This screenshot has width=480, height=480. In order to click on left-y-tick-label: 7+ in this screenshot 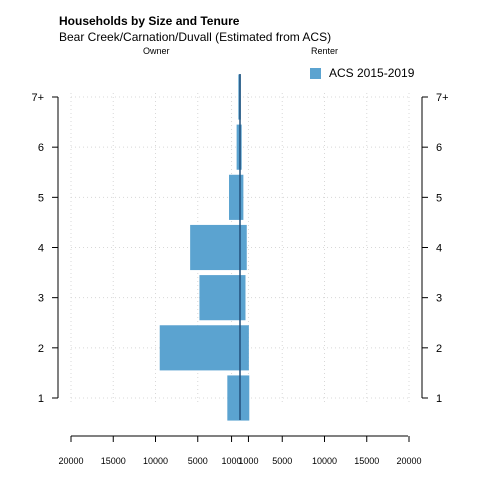, I will do `click(37, 98)`.